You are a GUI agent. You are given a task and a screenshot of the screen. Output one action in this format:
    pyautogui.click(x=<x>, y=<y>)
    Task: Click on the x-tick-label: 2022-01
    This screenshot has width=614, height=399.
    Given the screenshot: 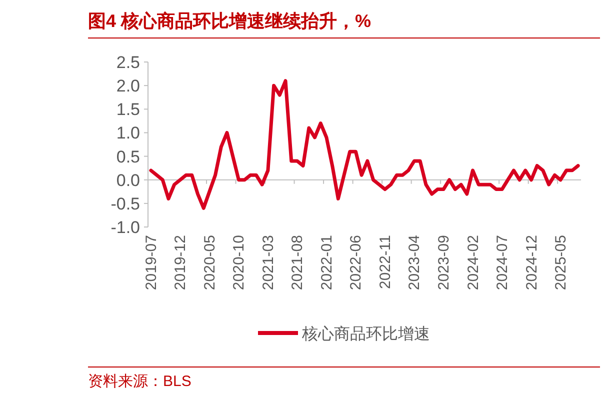 What is the action you would take?
    pyautogui.click(x=327, y=262)
    